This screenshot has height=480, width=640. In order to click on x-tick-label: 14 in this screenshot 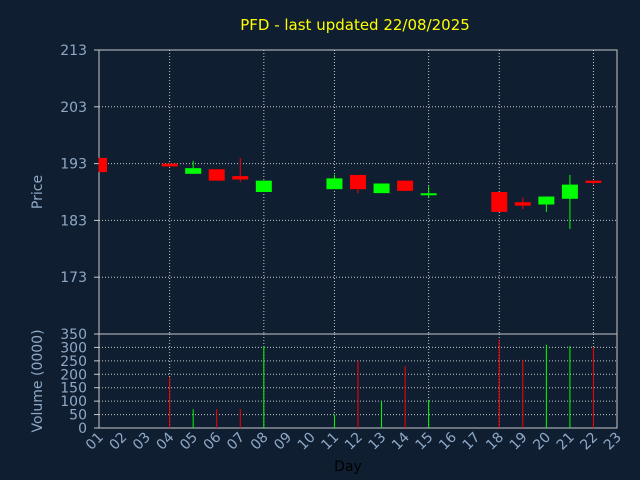, I will do `click(401, 441)`.